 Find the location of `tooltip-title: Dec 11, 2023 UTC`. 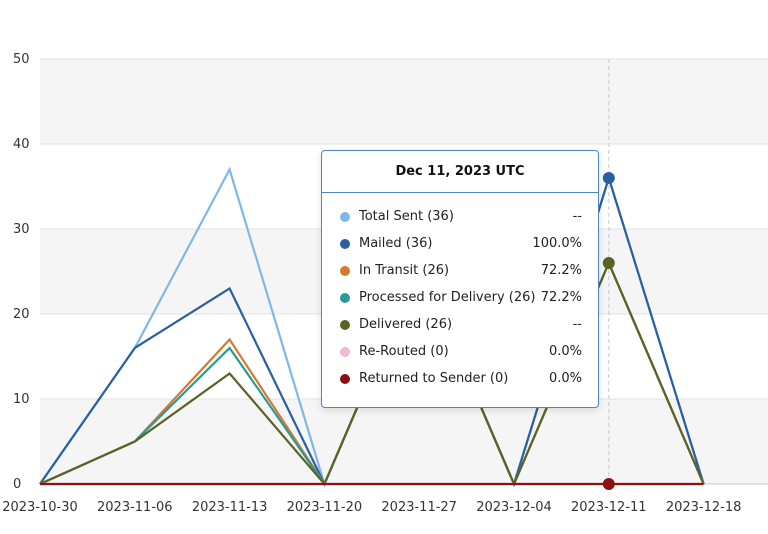

tooltip-title: Dec 11, 2023 UTC is located at coordinates (460, 172).